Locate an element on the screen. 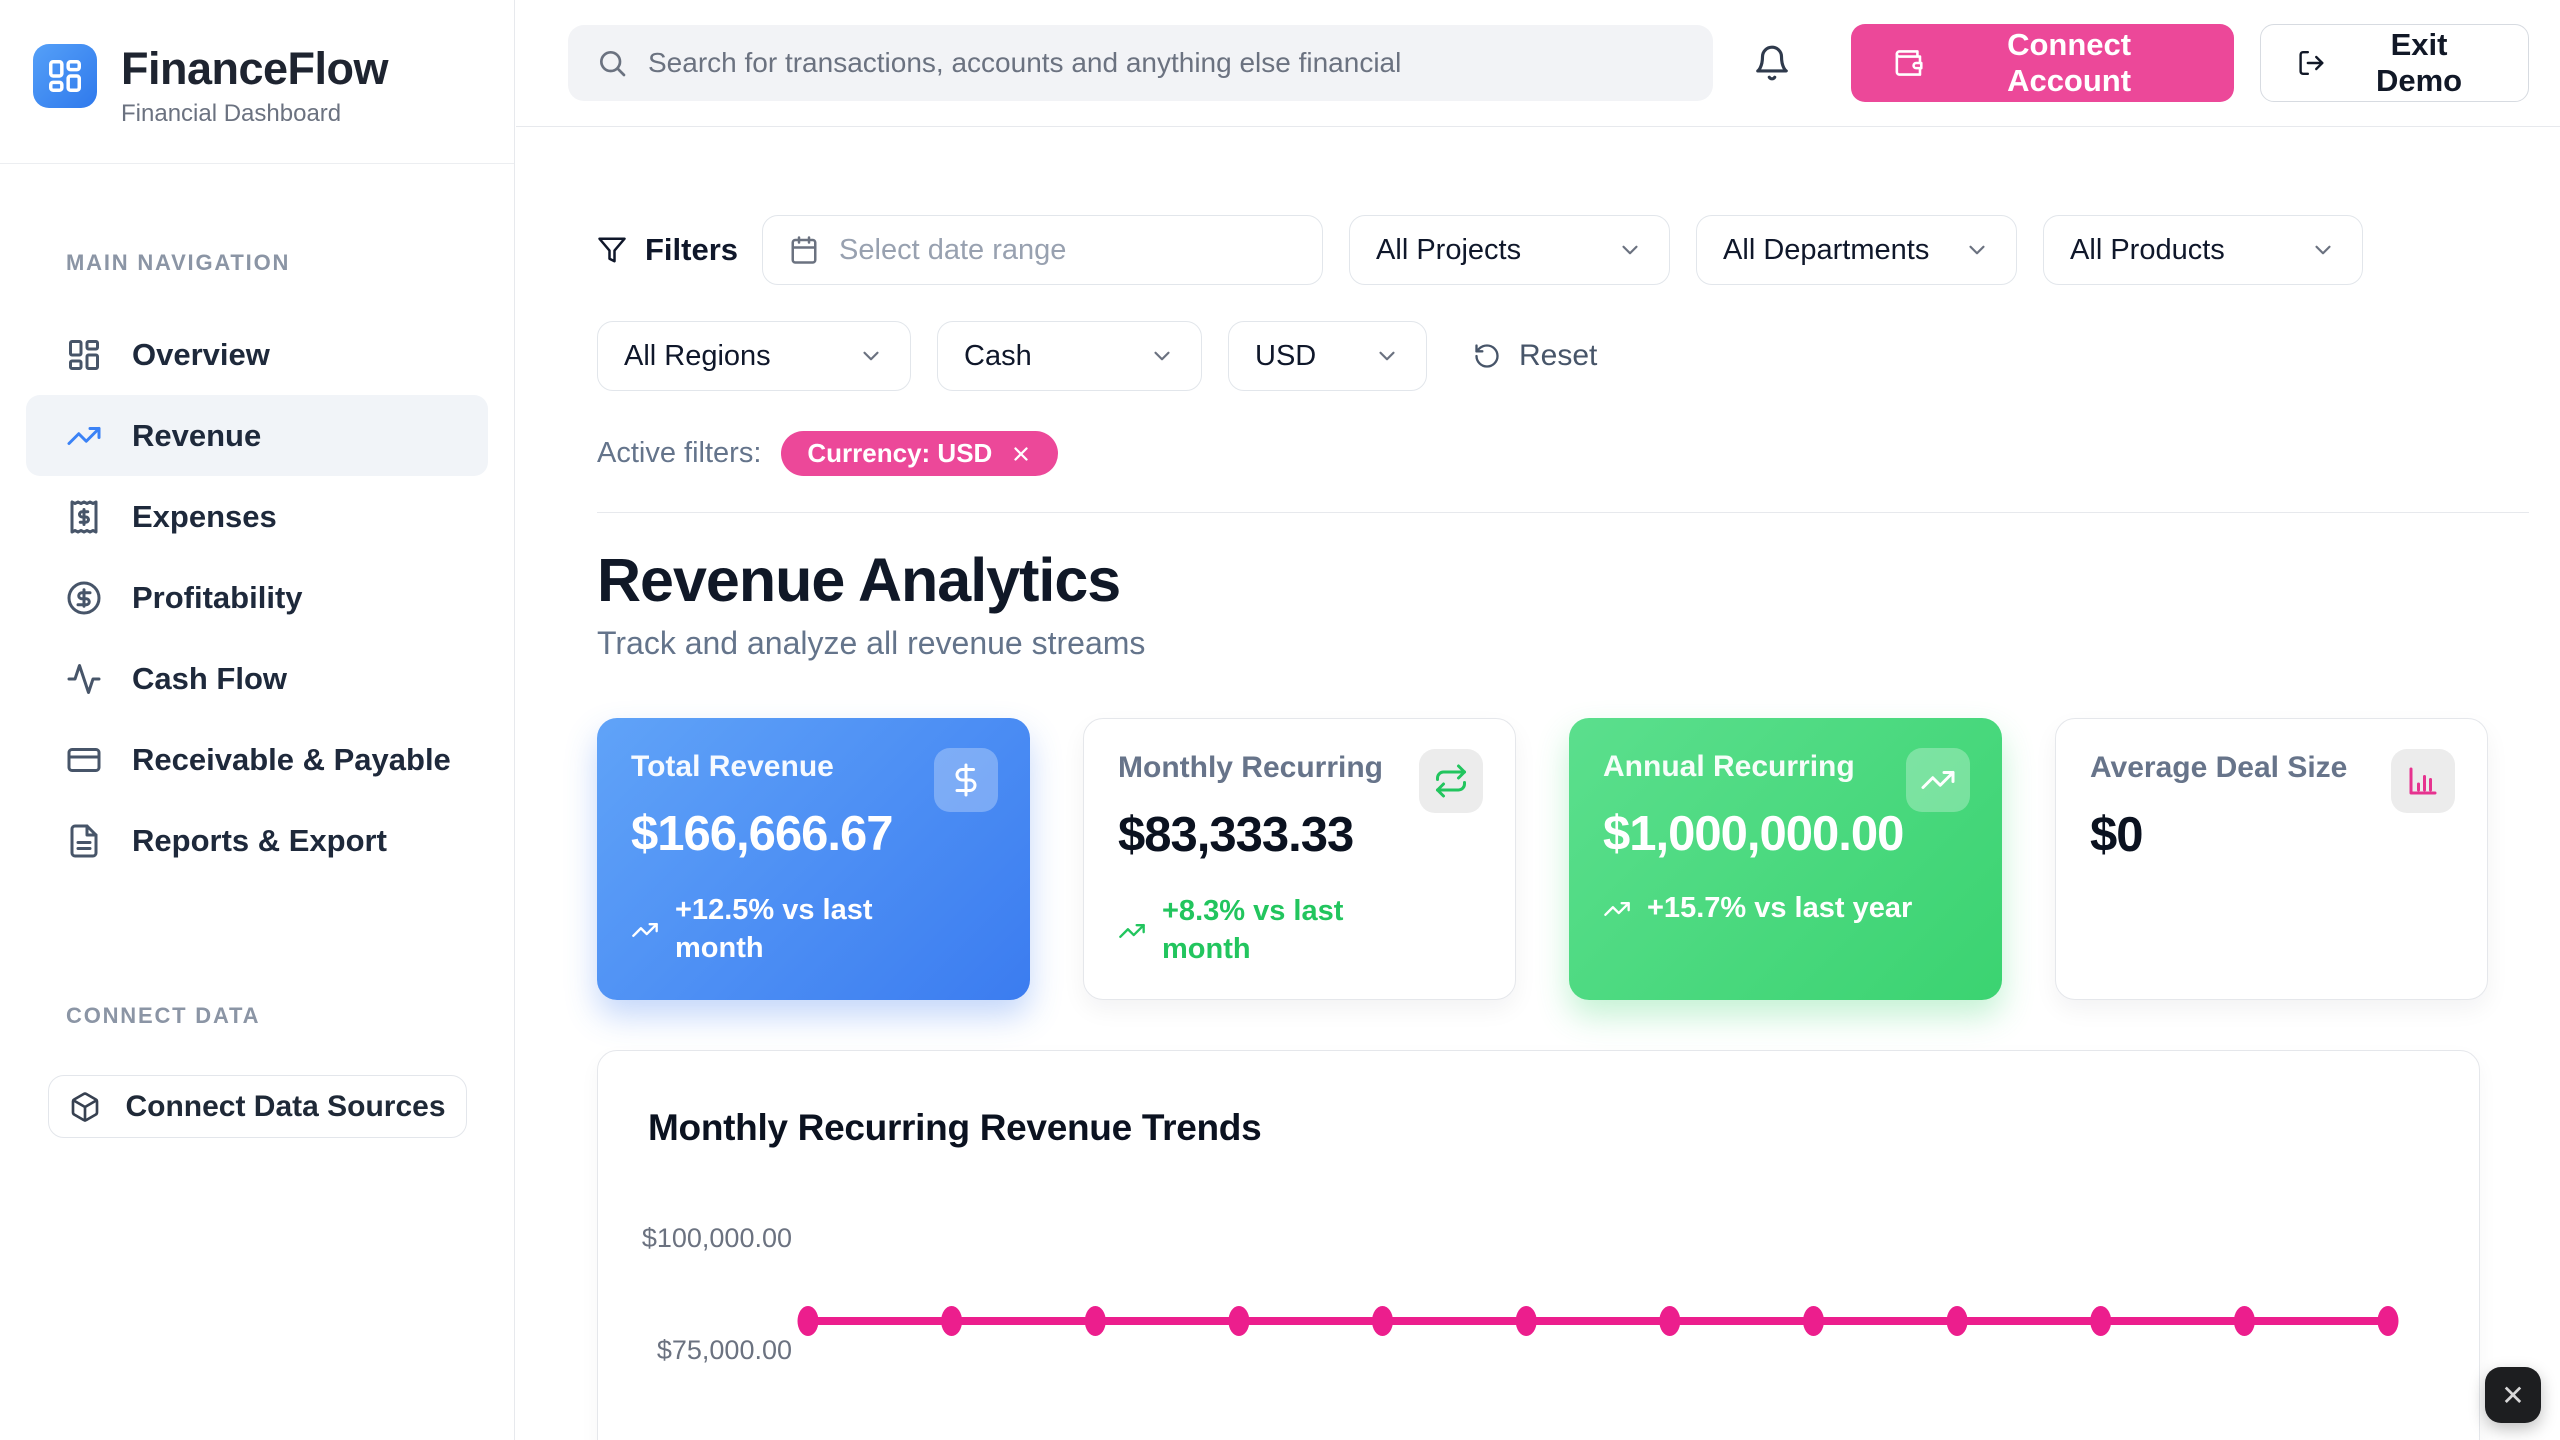 Image resolution: width=2560 pixels, height=1440 pixels. metric-change-label: +15.7% vs last year is located at coordinates (1780, 908).